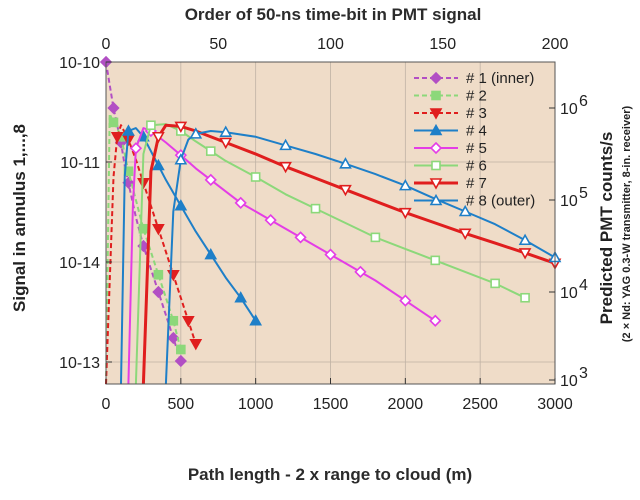 This screenshot has width=640, height=500. What do you see at coordinates (333, 14) in the screenshot?
I see `chart-top-axis-title: Order of 50-ns time-bit in PMT signal` at bounding box center [333, 14].